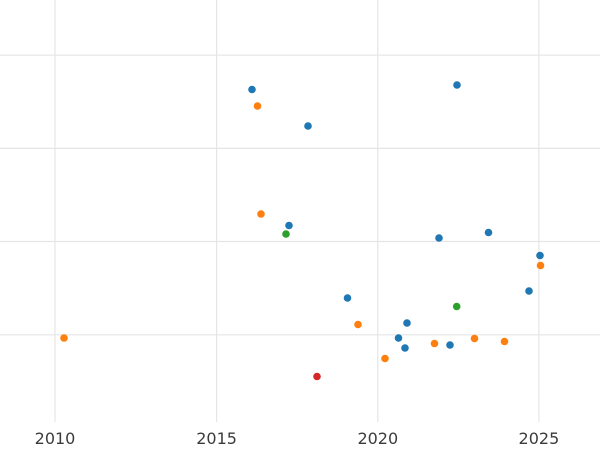 The image size is (600, 450). Describe the element at coordinates (55, 438) in the screenshot. I see `x-tick-label: 2010` at that location.